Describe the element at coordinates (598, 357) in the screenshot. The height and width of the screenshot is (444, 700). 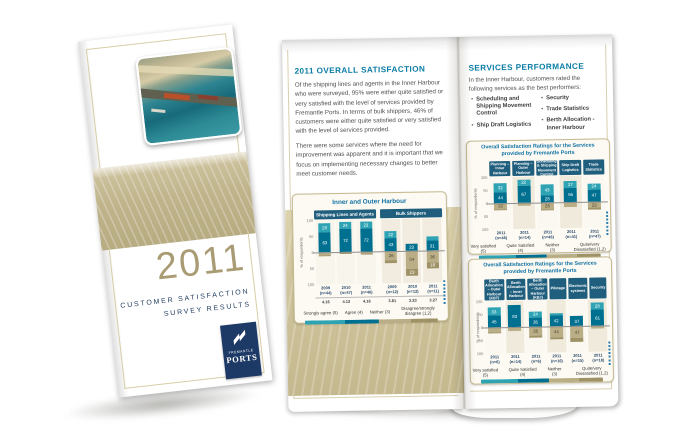
I see `x-tick-label: 2011 (n=18)` at that location.